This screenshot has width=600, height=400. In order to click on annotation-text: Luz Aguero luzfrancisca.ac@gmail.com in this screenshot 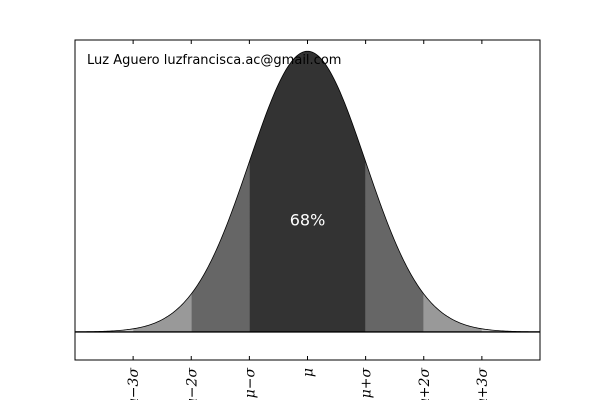, I will do `click(214, 60)`.